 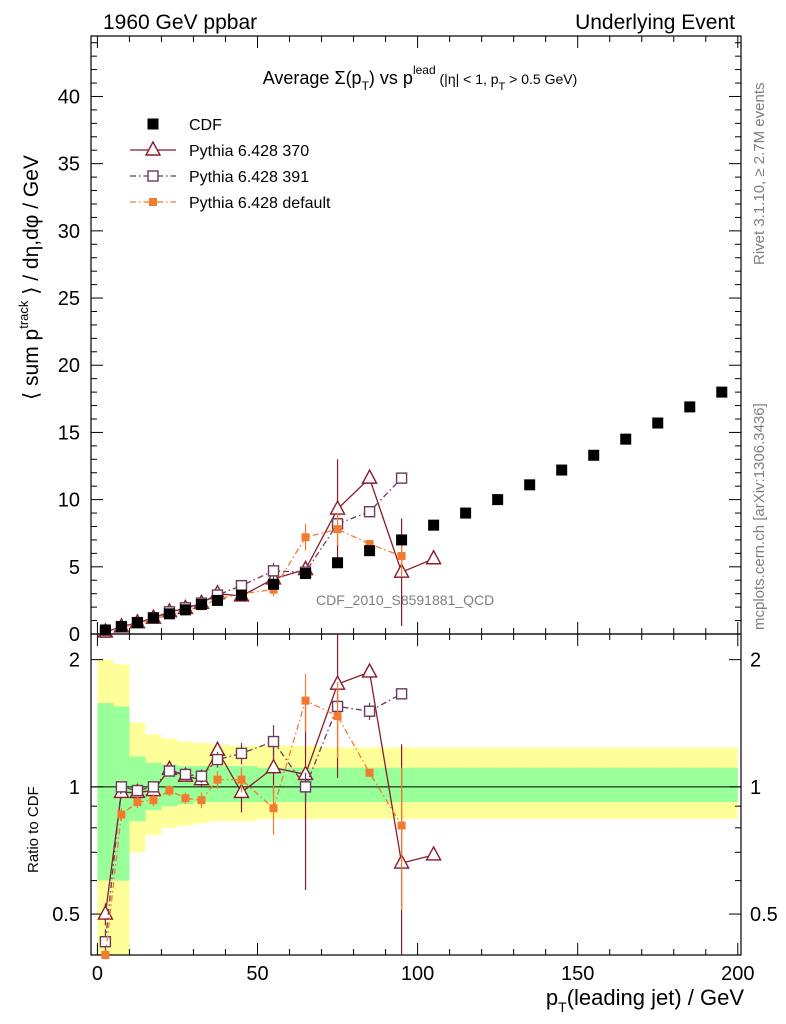 I want to click on legend-label: CDF, so click(x=205, y=125).